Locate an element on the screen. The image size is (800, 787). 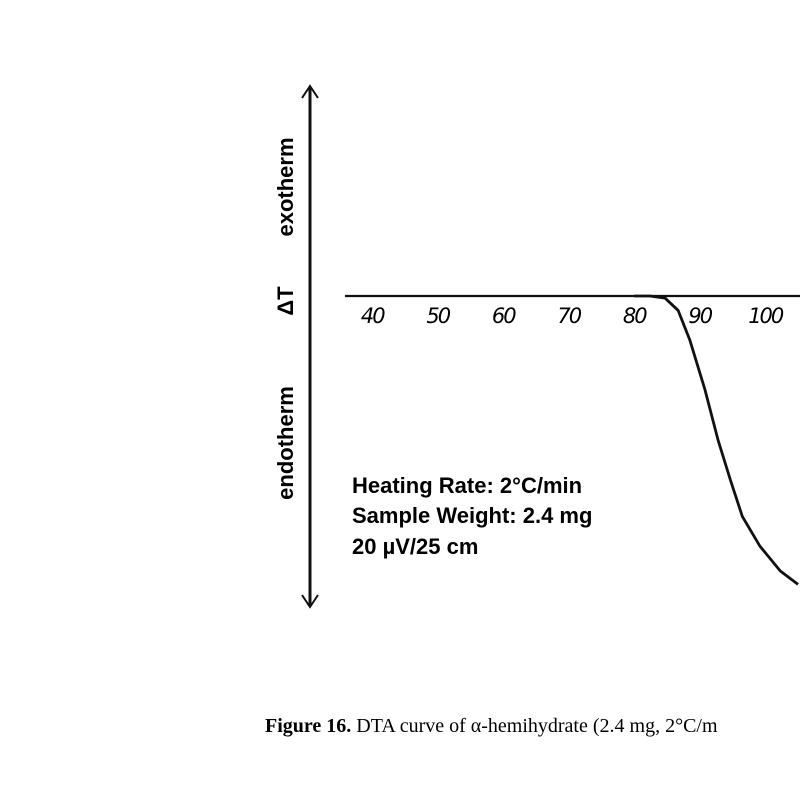
x-tick-label: 100 is located at coordinates (766, 316).